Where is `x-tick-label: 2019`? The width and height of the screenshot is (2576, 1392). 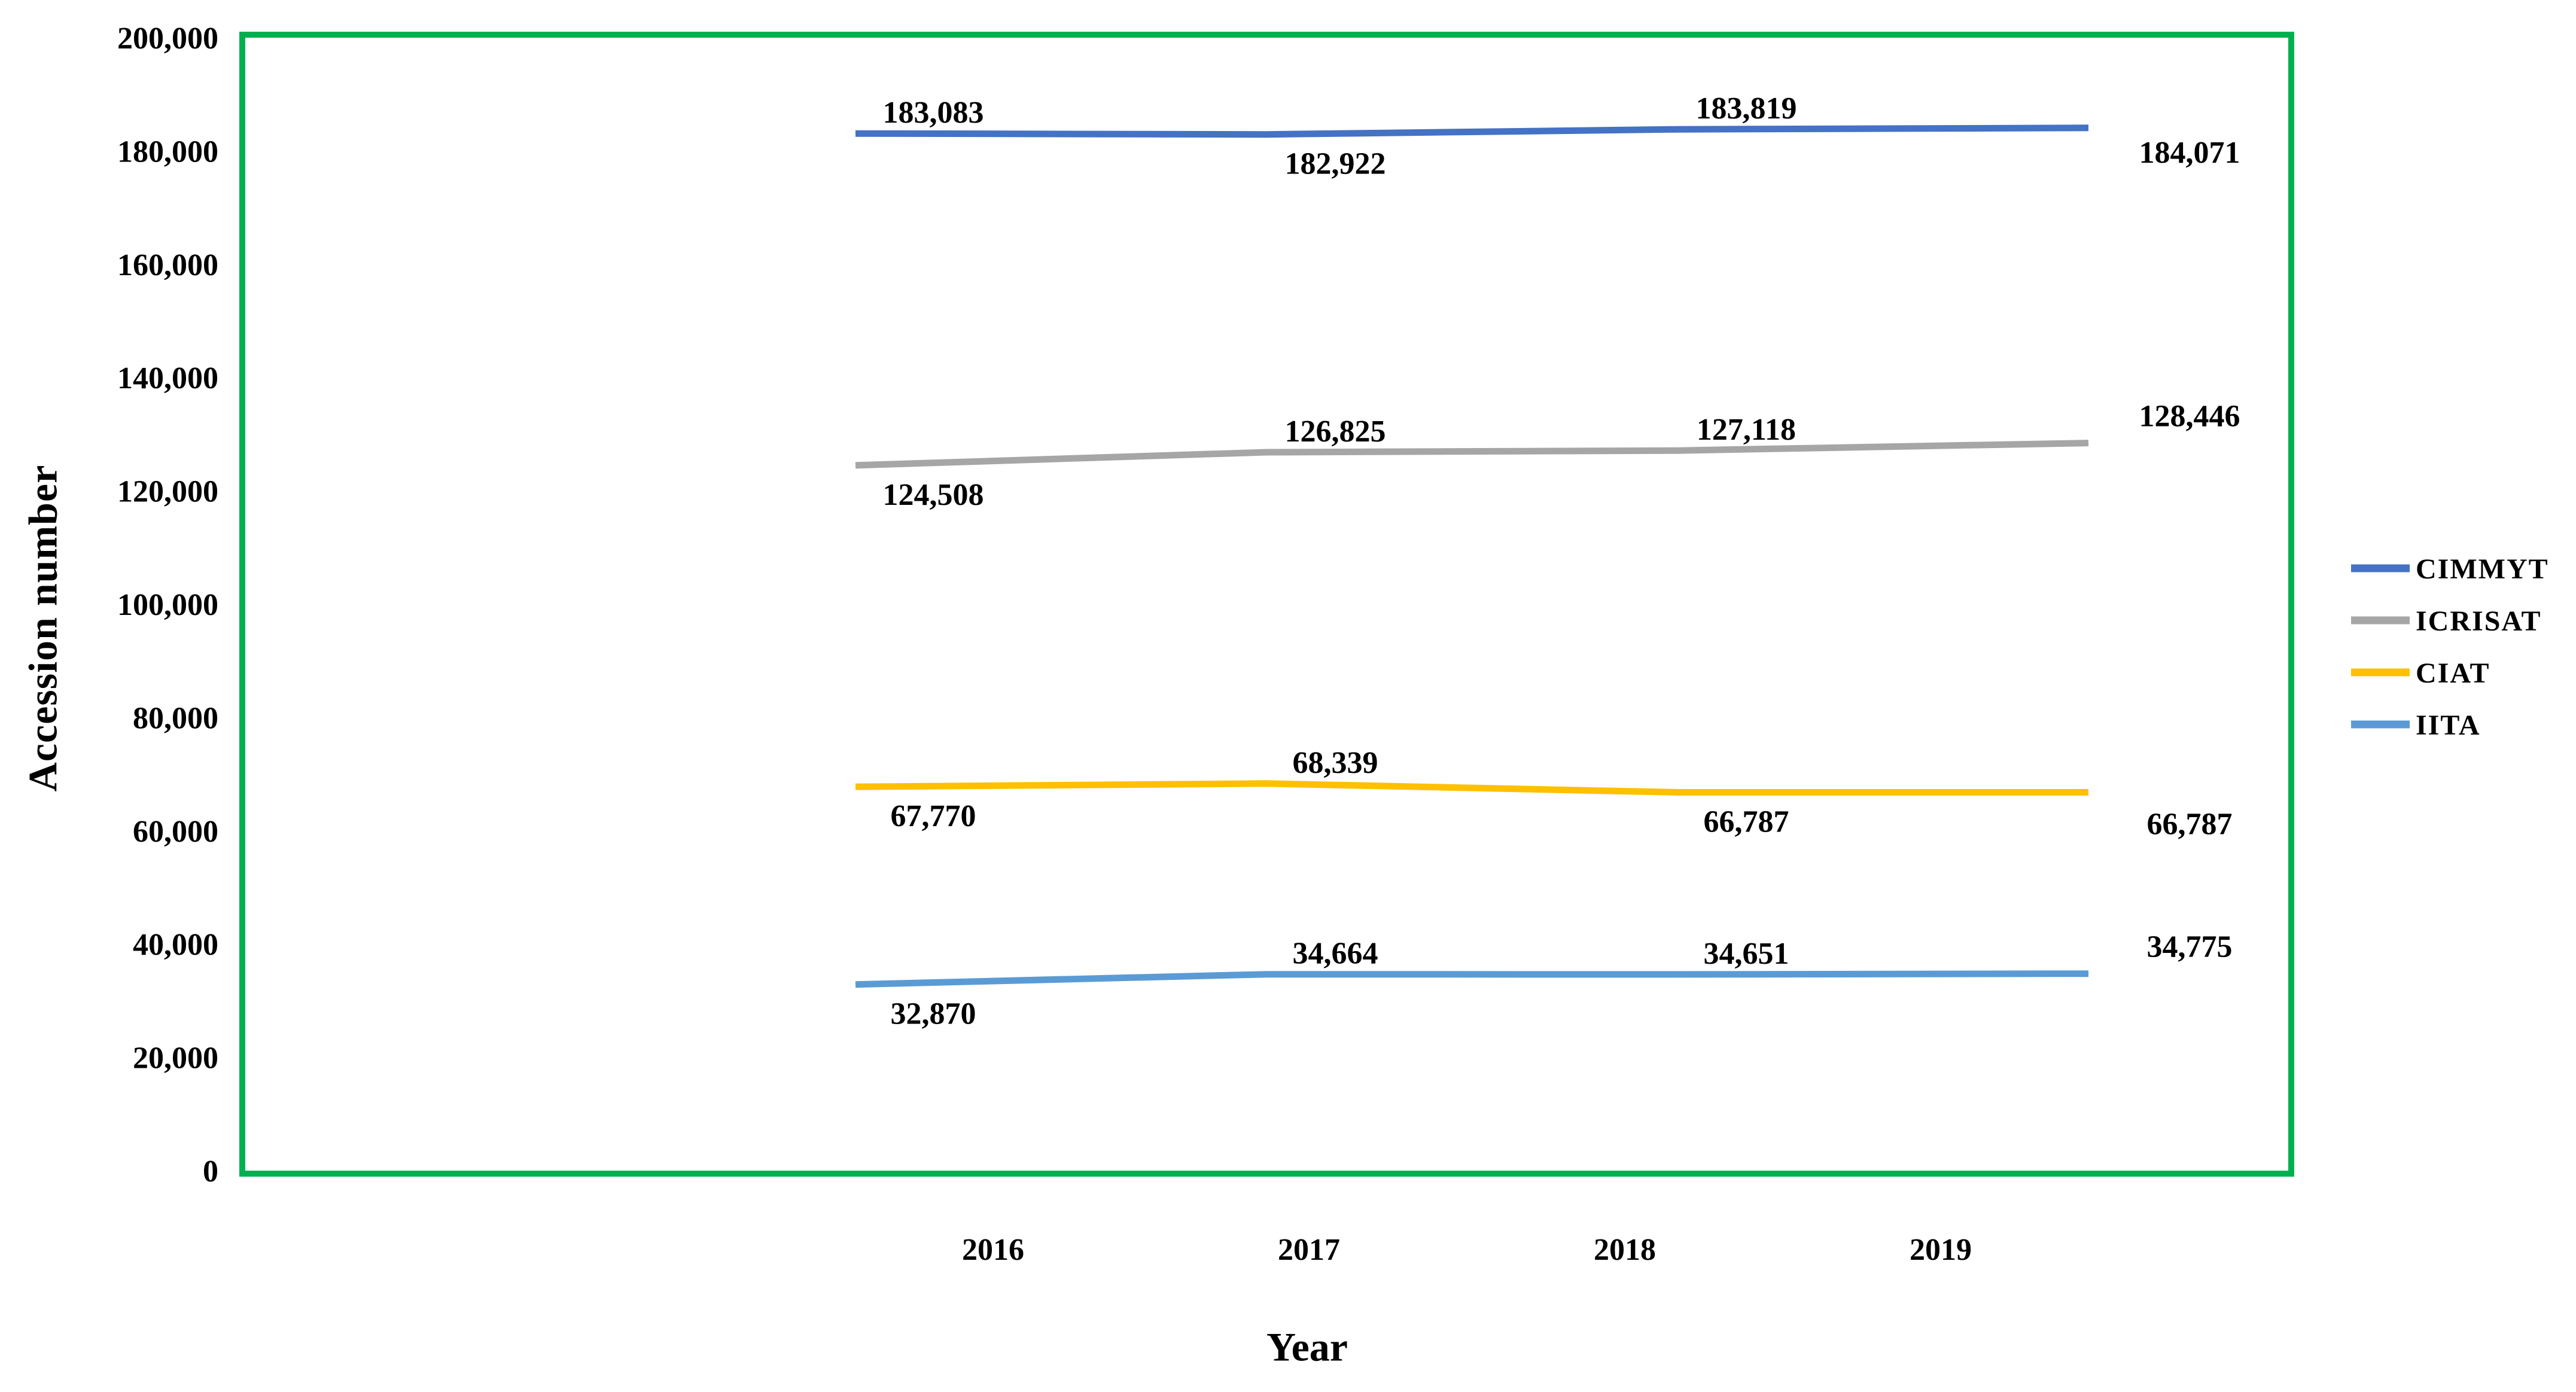
x-tick-label: 2019 is located at coordinates (1941, 1250).